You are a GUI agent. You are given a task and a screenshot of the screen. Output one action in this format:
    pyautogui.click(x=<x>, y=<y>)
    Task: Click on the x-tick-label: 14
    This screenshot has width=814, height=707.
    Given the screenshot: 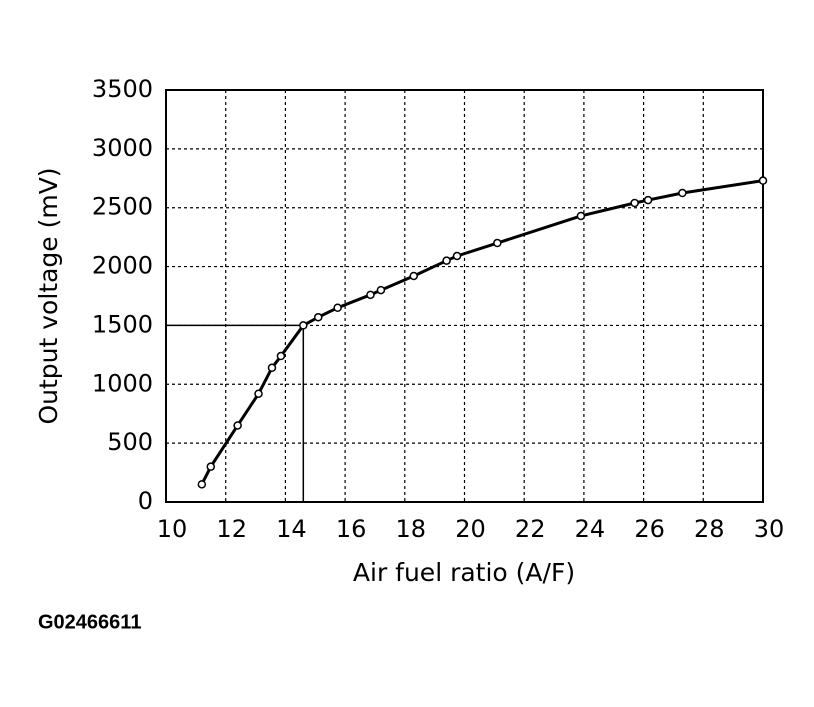 What is the action you would take?
    pyautogui.click(x=291, y=529)
    